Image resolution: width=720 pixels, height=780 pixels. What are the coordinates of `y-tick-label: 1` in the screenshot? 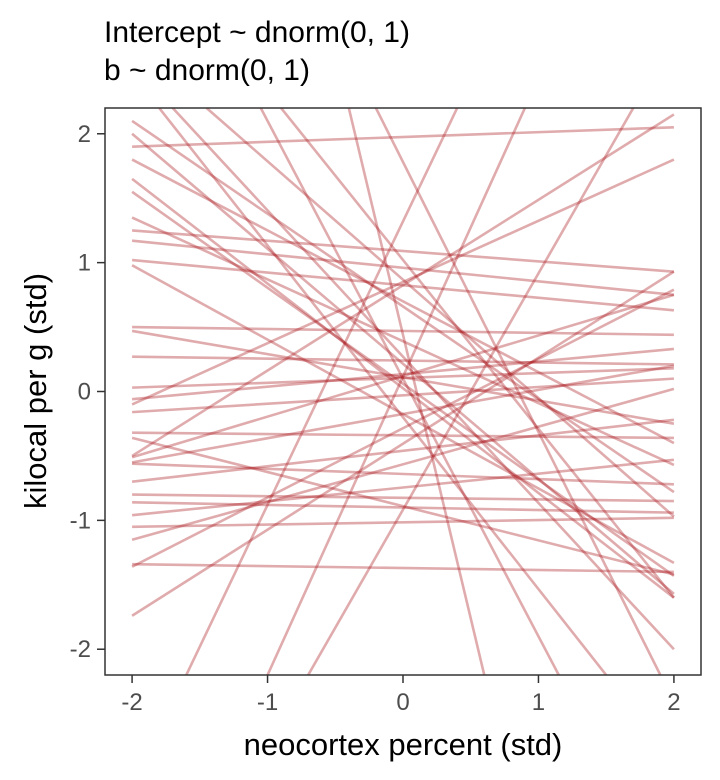 It's located at (84, 263).